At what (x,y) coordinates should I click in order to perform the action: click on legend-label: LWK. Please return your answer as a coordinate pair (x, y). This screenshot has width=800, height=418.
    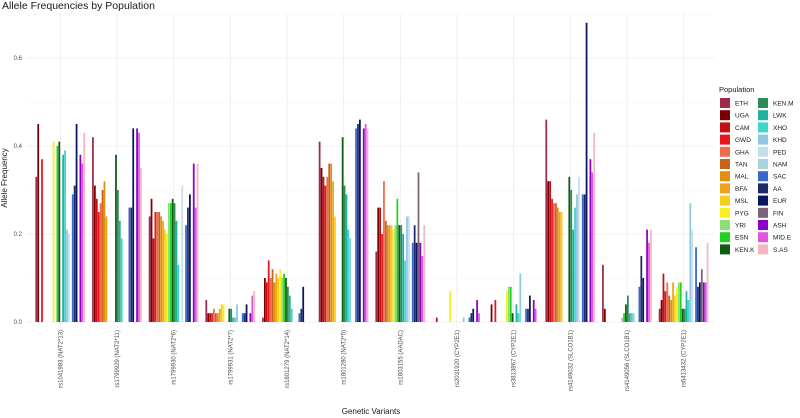
    Looking at the image, I should click on (780, 116).